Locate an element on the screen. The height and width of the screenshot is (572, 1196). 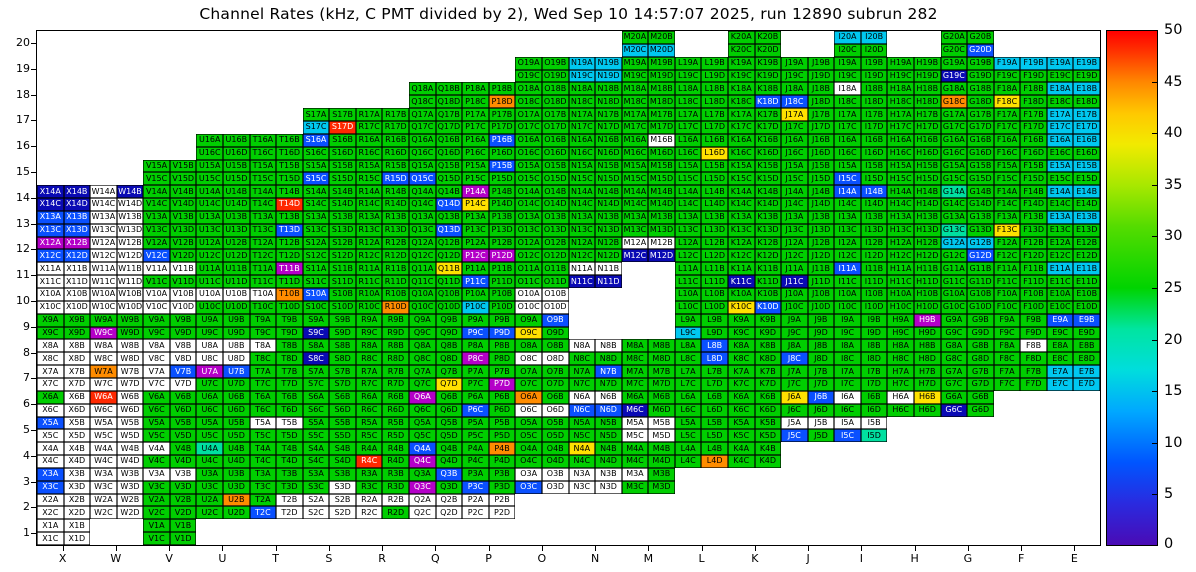
channel-cell: W12C is located at coordinates (103, 256).